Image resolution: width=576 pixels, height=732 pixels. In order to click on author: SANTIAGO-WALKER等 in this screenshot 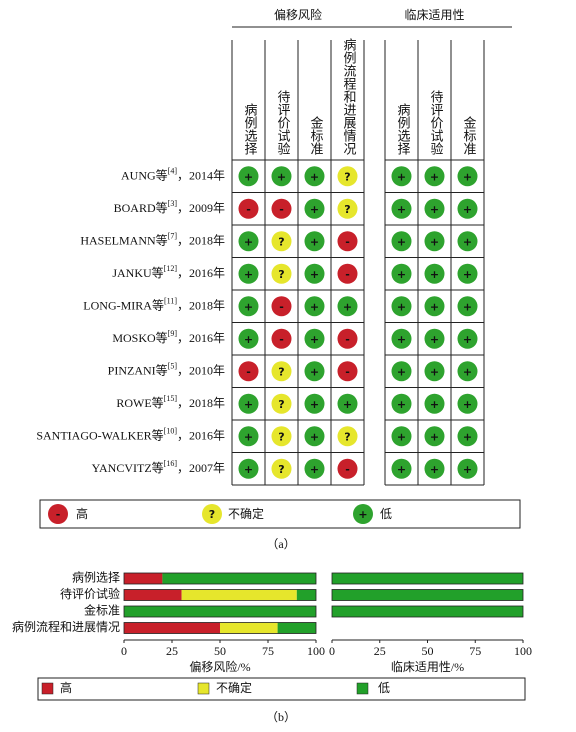, I will do `click(99, 435)`.